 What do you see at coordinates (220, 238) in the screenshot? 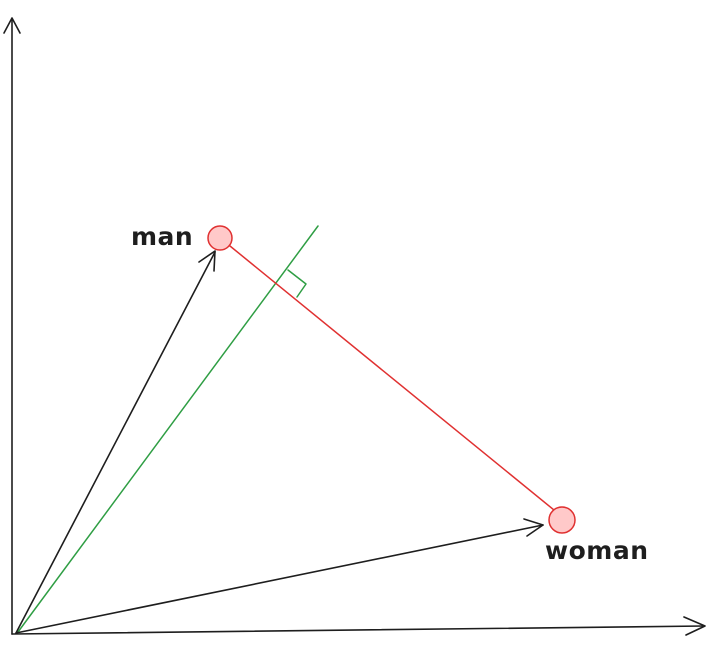
I see `man-point` at bounding box center [220, 238].